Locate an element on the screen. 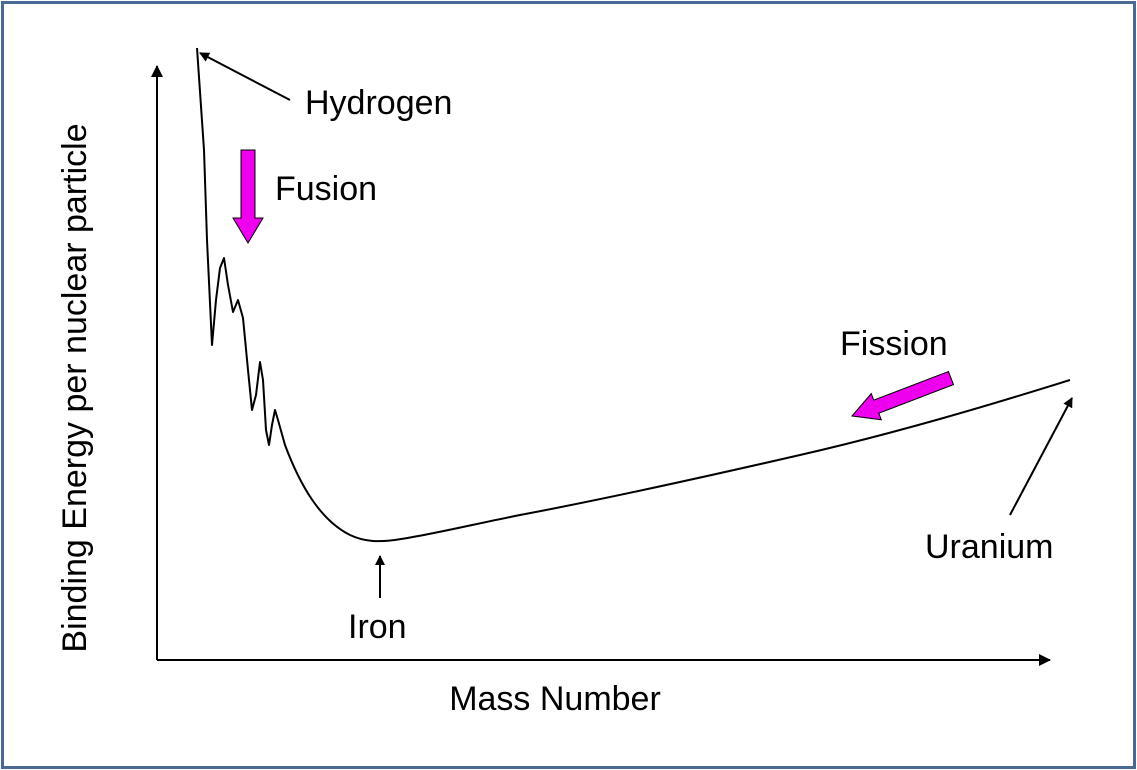 The height and width of the screenshot is (770, 1137). fusion-arrow is located at coordinates (248, 196).